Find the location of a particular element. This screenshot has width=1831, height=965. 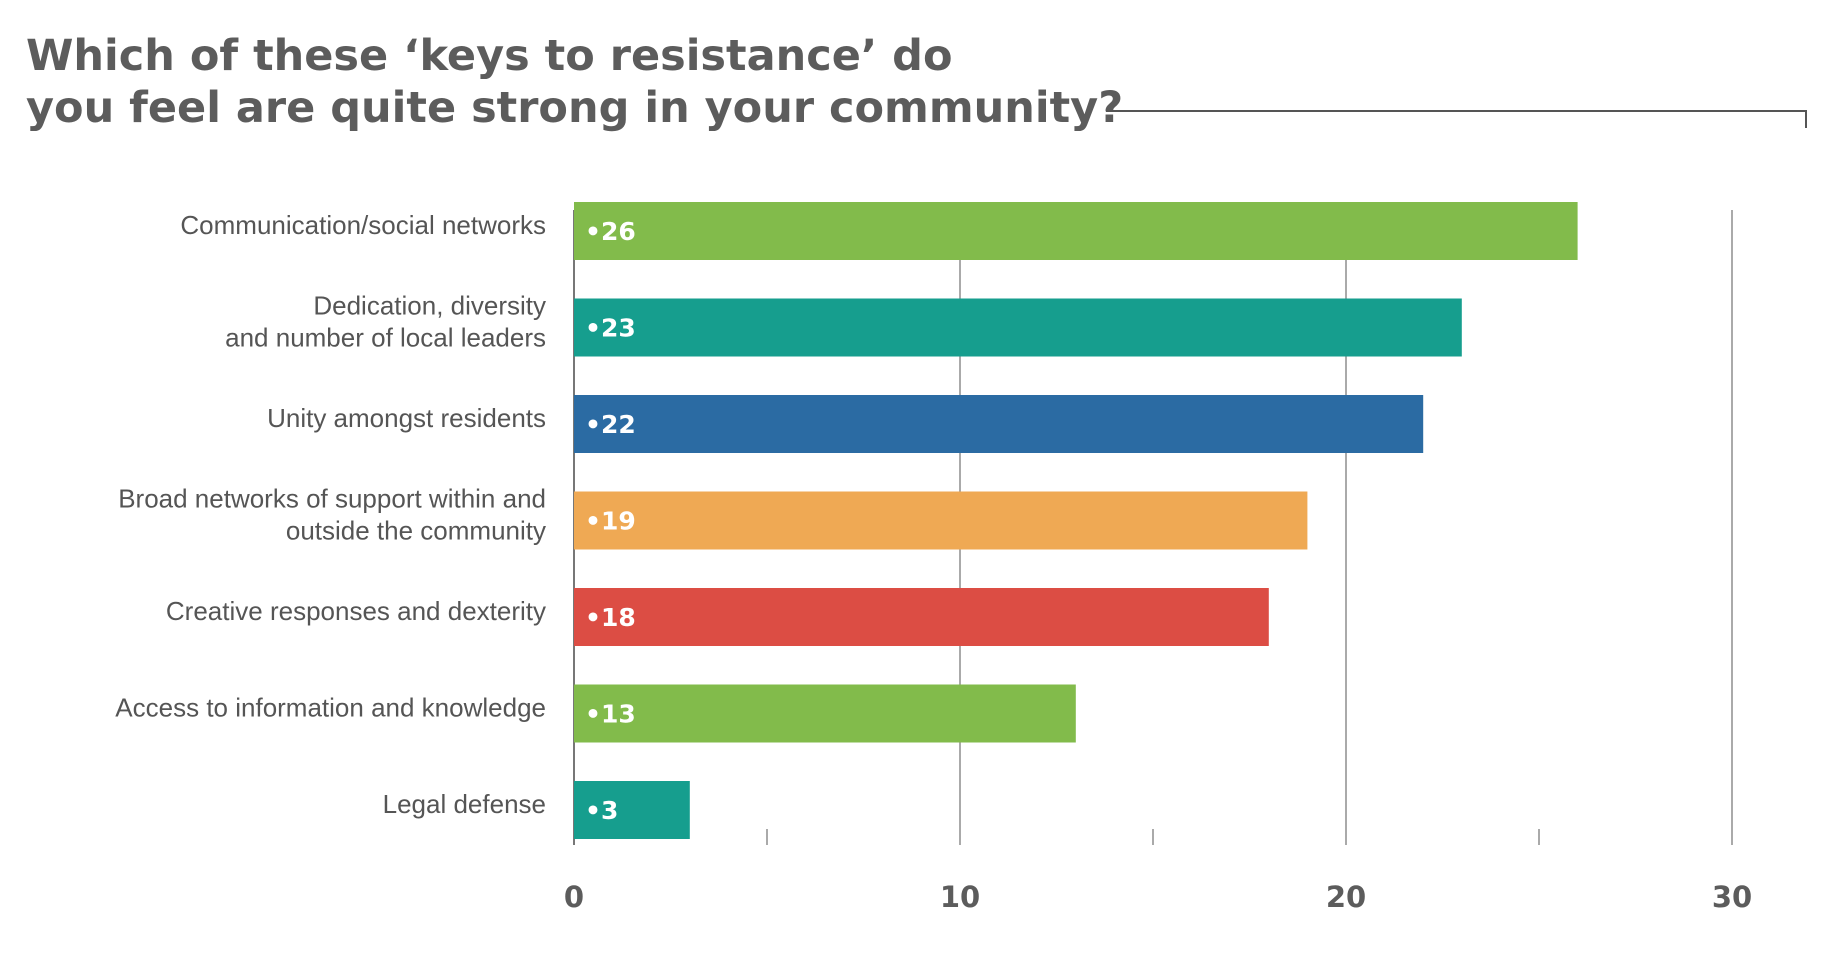

category-label-line: Creative responses and dexterity is located at coordinates (356, 611).